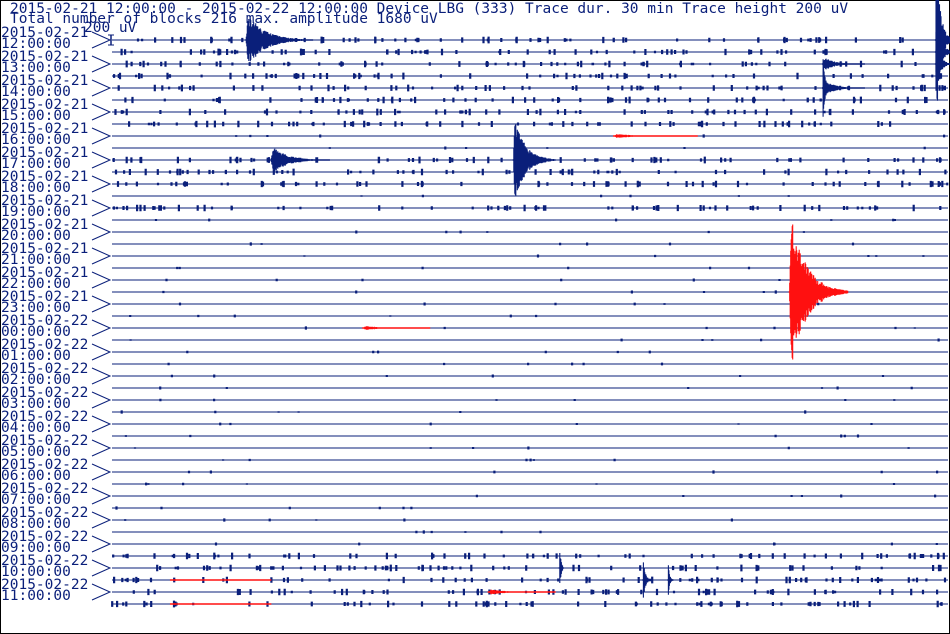 The height and width of the screenshot is (634, 950). I want to click on hour-label-time: 00:00:00, so click(36, 332).